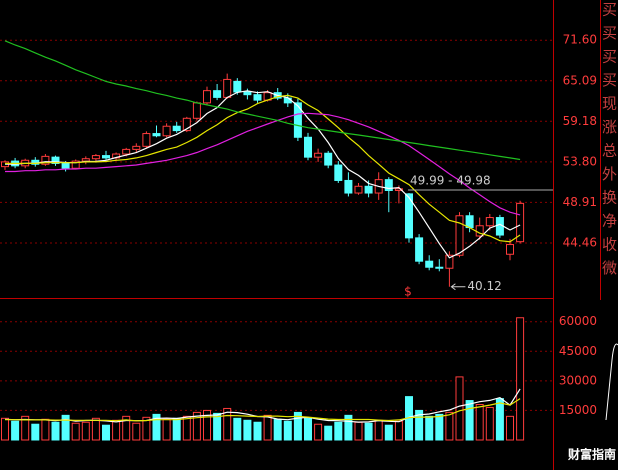  I want to click on volume-ma-line, so click(263, 410).